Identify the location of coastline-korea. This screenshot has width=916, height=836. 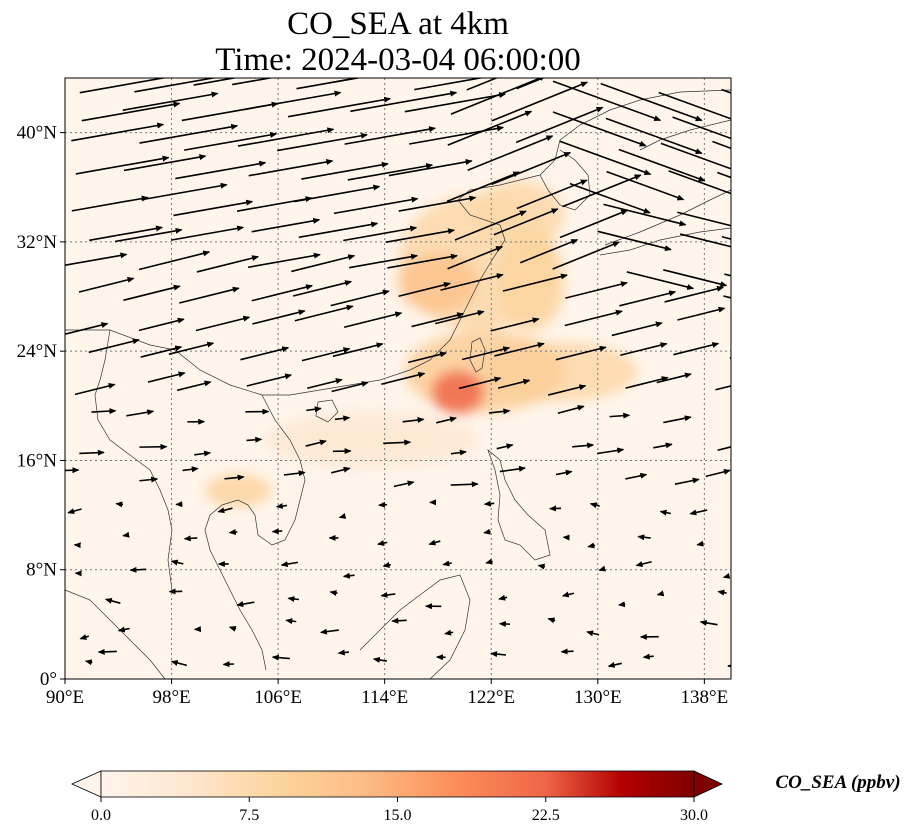
(565, 180).